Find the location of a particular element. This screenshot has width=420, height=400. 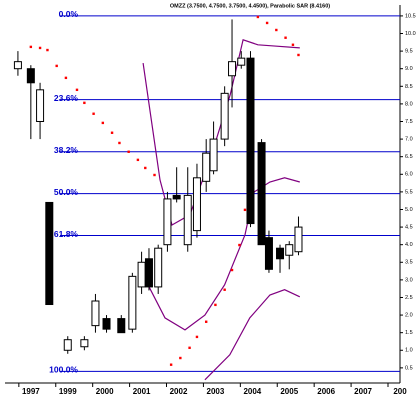

fib-label: 61.8% is located at coordinates (66, 234).